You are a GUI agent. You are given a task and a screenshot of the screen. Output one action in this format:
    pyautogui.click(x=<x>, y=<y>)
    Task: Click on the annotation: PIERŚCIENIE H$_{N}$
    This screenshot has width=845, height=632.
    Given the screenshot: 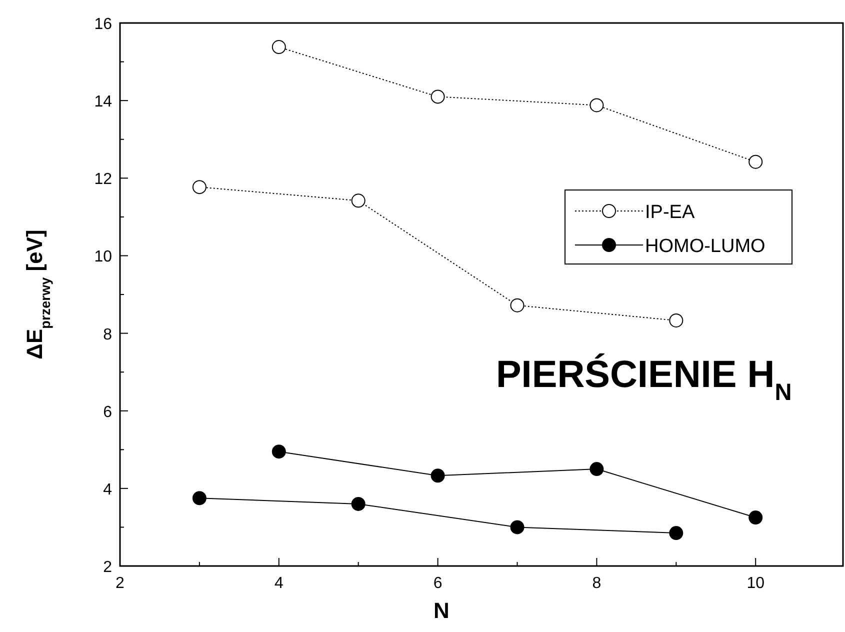 What is the action you would take?
    pyautogui.click(x=644, y=378)
    